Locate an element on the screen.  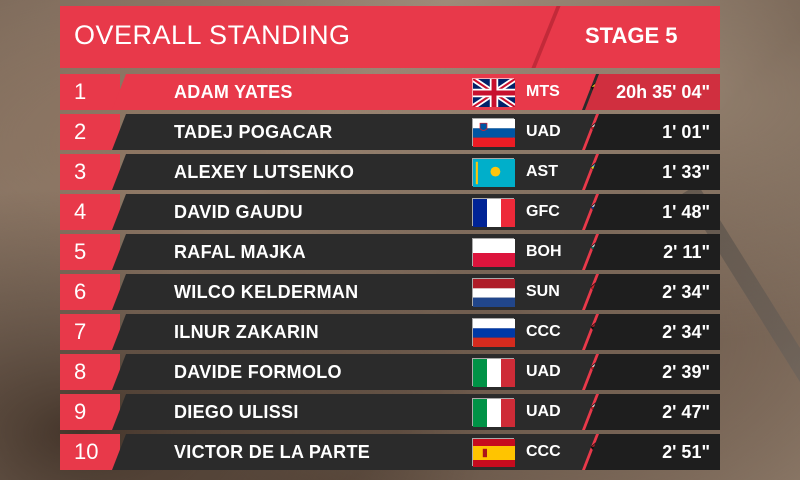
rank-number: 8 is located at coordinates (90, 372).